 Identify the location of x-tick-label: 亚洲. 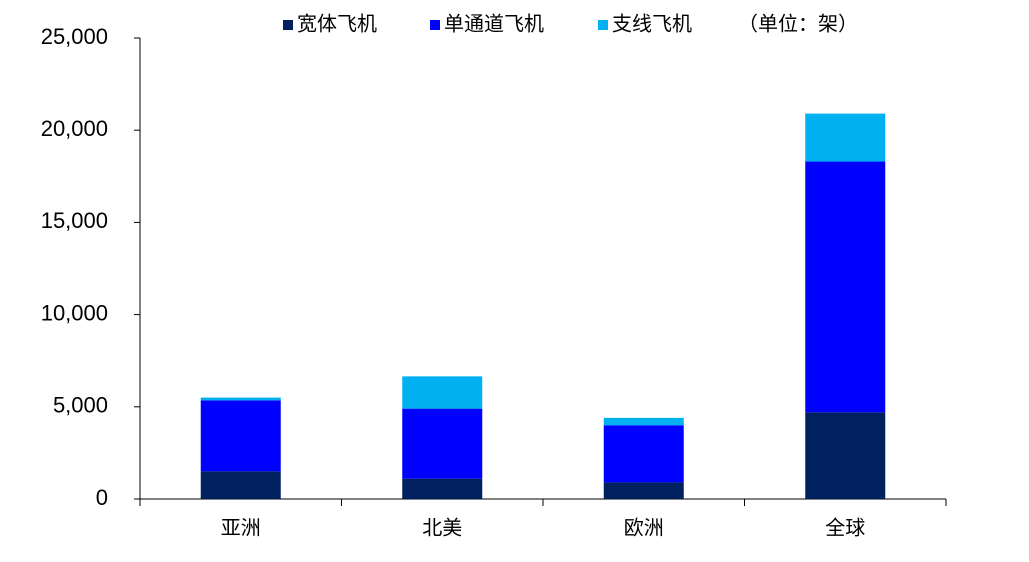
(241, 528).